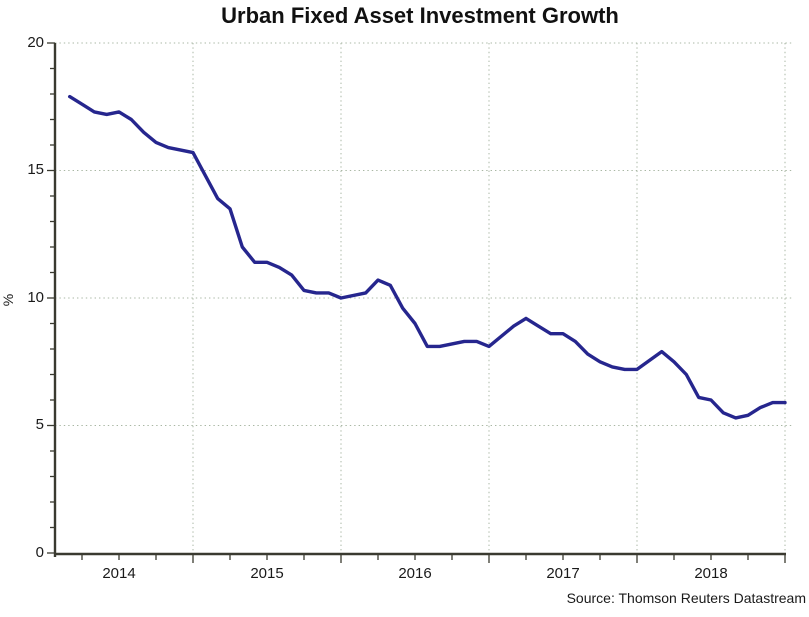  Describe the element at coordinates (35, 297) in the screenshot. I see `y-axis-tick-label: 10` at that location.